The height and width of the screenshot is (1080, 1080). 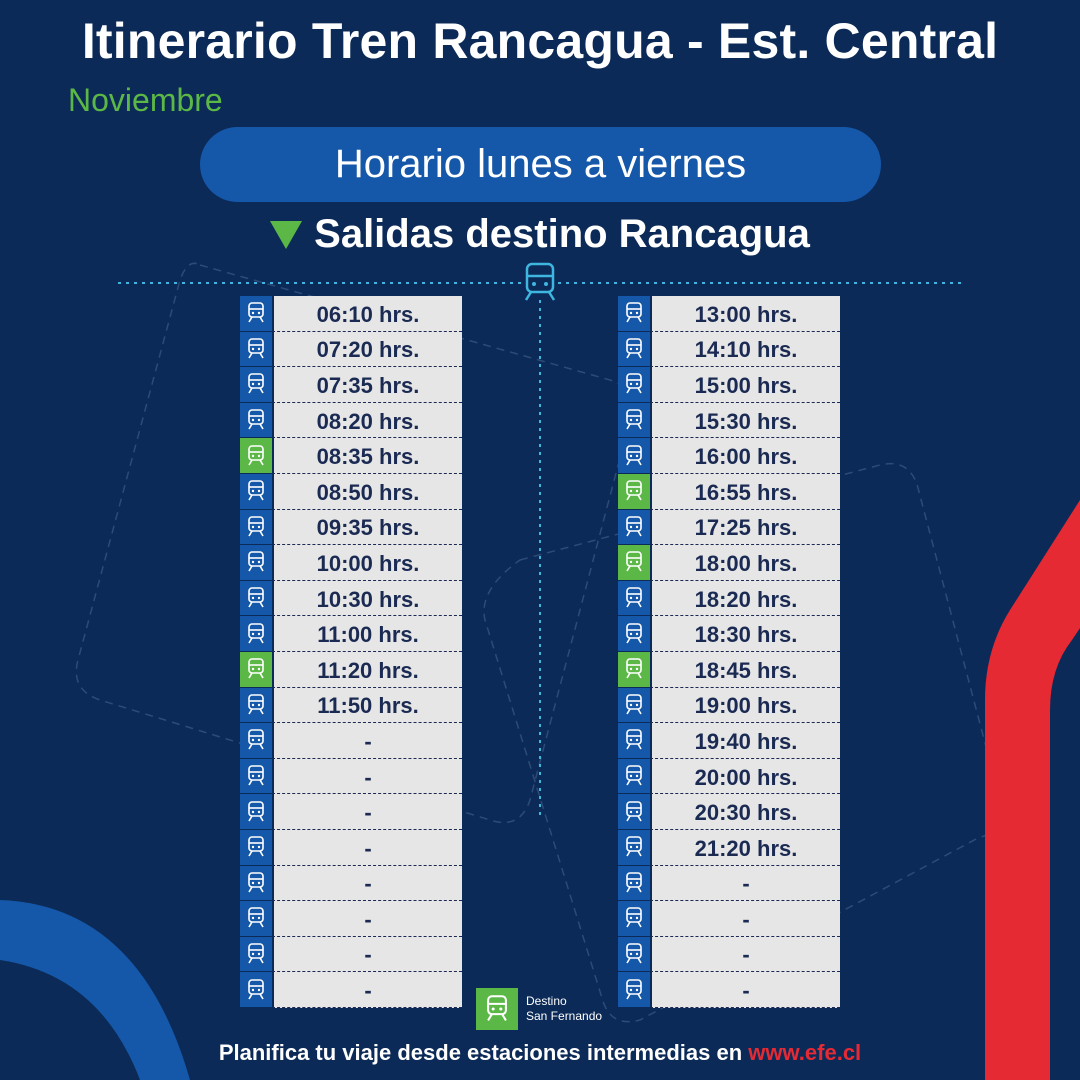 I want to click on departure-row: 15:30 hrs., so click(x=729, y=420).